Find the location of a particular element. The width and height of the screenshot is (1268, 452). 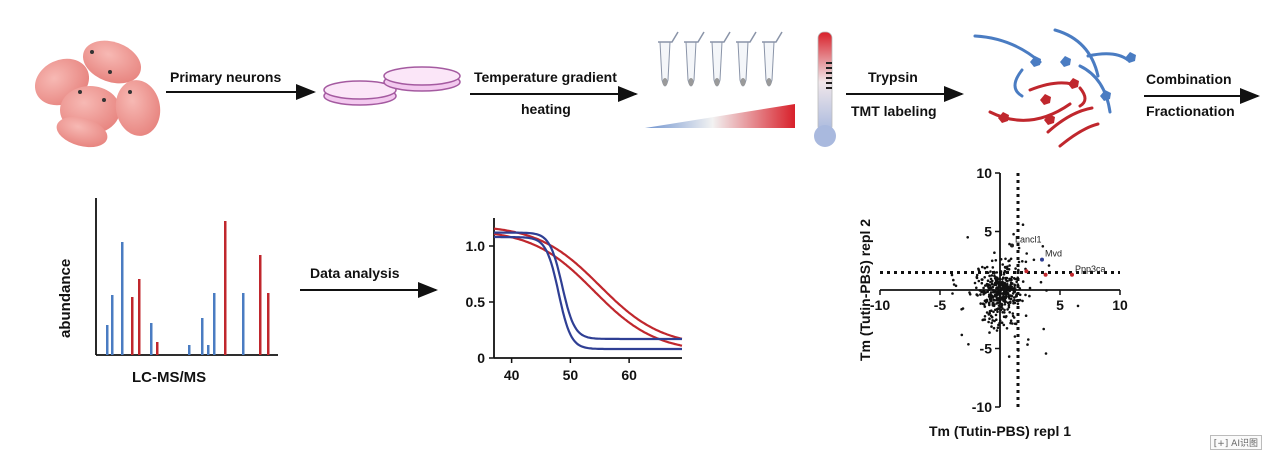

point-label-mvd: Mvd is located at coordinates (1053, 254).